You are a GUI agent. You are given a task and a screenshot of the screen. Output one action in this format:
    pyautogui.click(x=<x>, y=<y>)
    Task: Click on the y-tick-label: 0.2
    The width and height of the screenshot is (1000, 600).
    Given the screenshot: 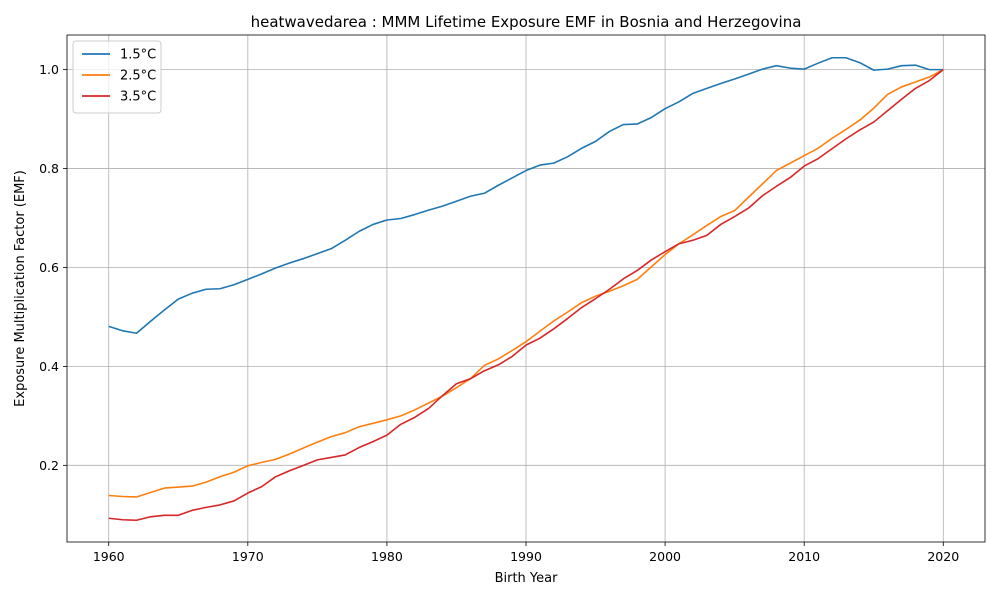 What is the action you would take?
    pyautogui.click(x=49, y=465)
    